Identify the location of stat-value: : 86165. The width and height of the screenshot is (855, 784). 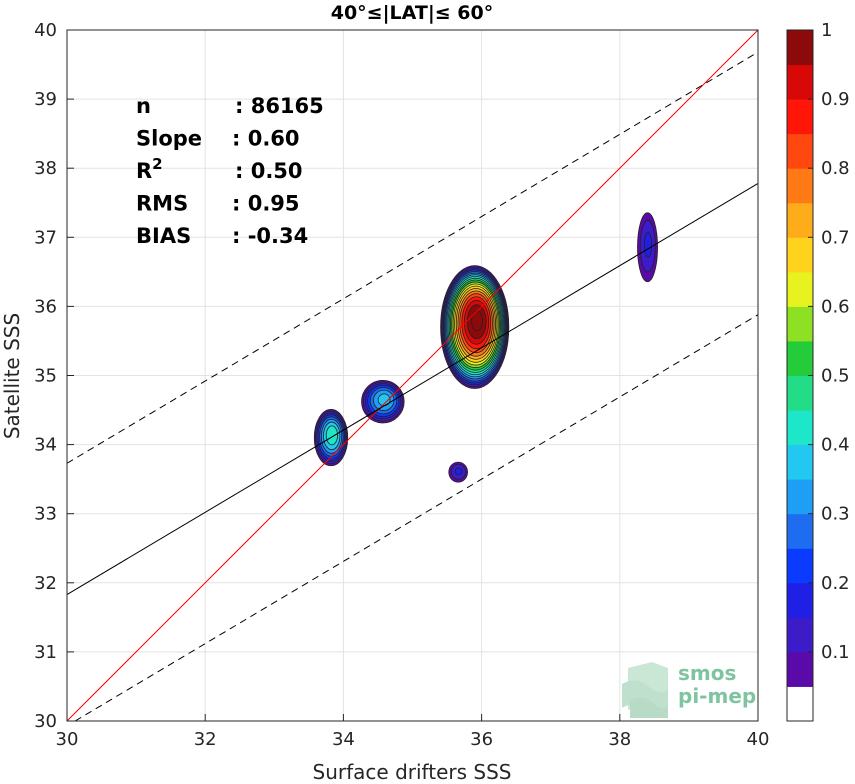
(279, 106).